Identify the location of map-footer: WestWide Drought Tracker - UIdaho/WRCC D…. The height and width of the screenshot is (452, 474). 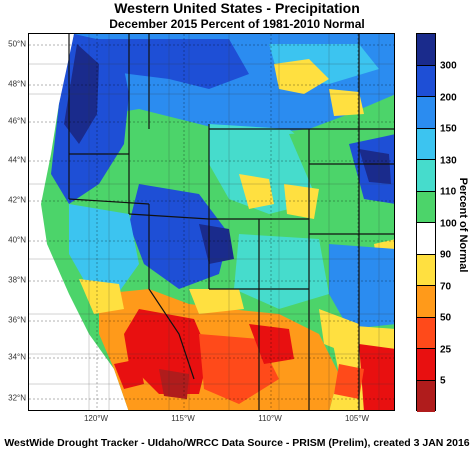
(237, 443).